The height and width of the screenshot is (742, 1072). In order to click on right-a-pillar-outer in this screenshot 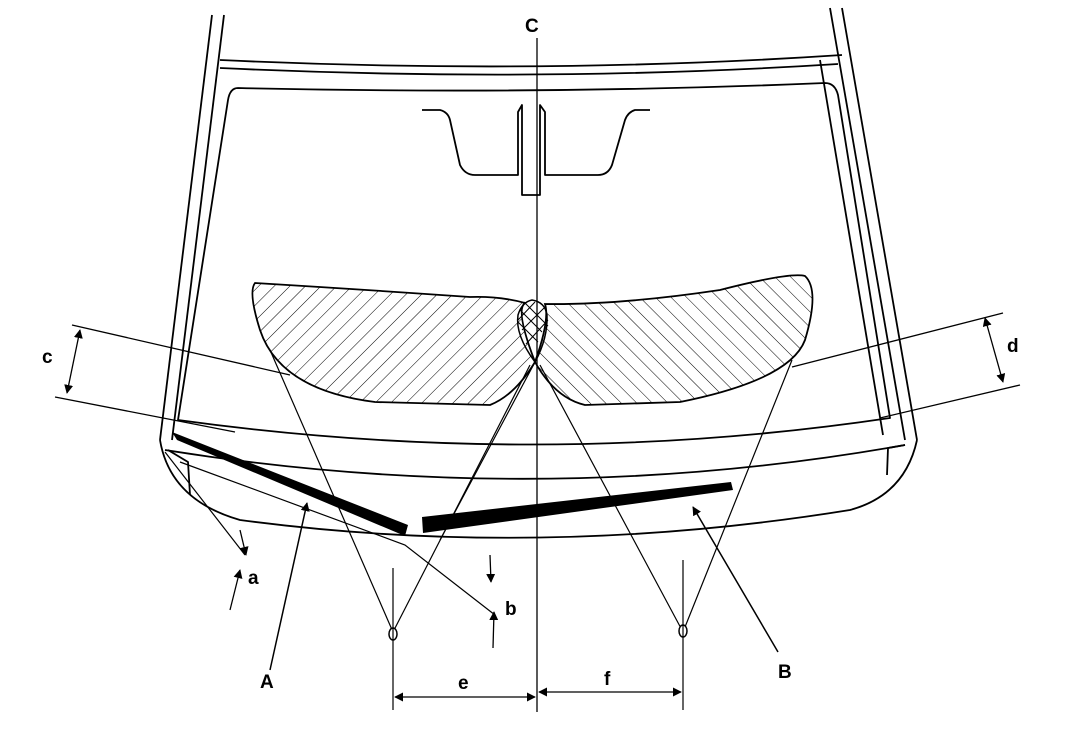, I will do `click(867, 224)`.